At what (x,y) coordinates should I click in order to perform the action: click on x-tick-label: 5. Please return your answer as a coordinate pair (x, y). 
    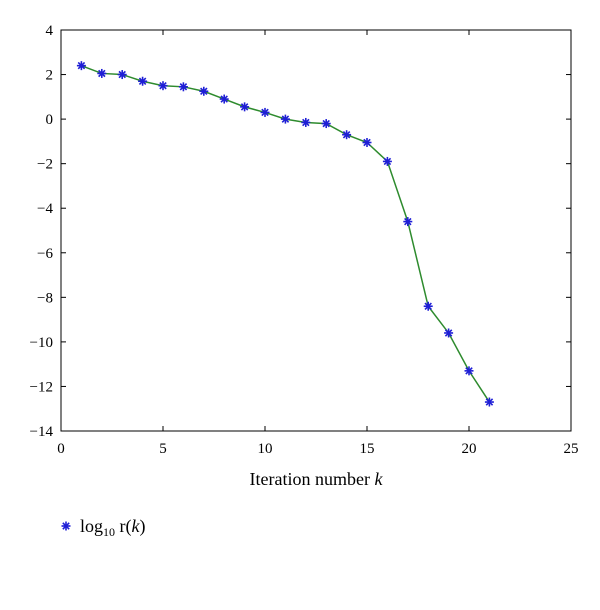
    Looking at the image, I should click on (163, 449).